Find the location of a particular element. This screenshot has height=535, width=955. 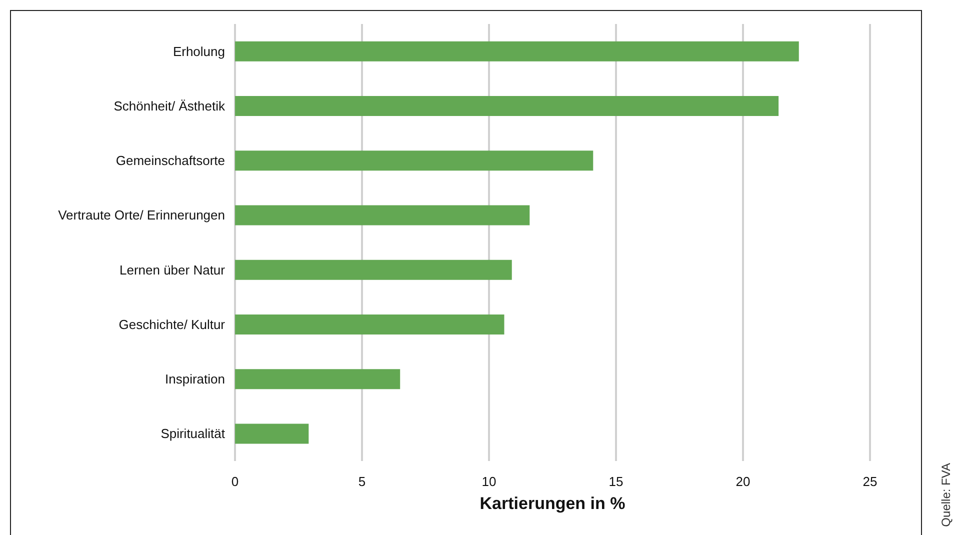

x-tick-label: 20 is located at coordinates (743, 481).